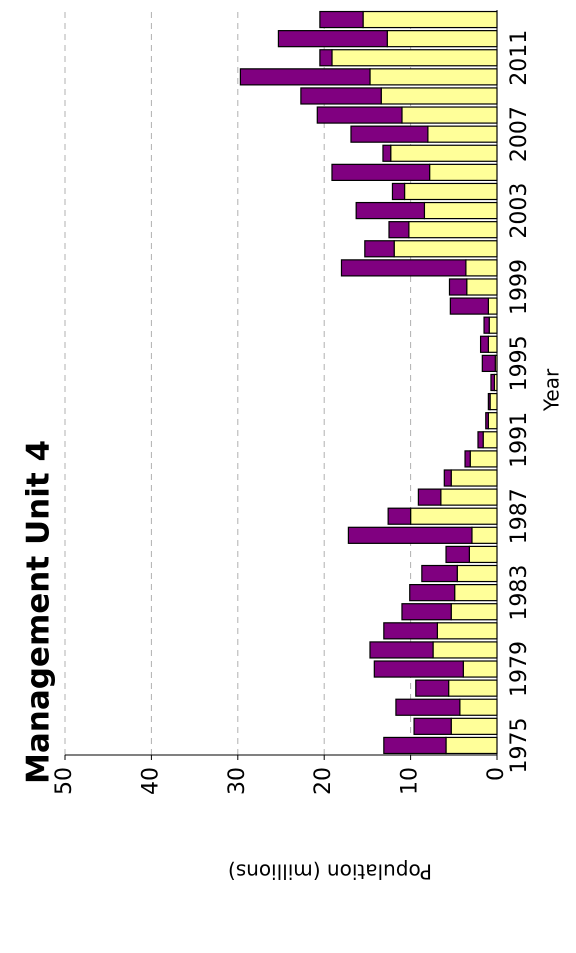 The width and height of the screenshot is (576, 953). Describe the element at coordinates (150, 781) in the screenshot. I see `y-tick-label: 40` at that location.